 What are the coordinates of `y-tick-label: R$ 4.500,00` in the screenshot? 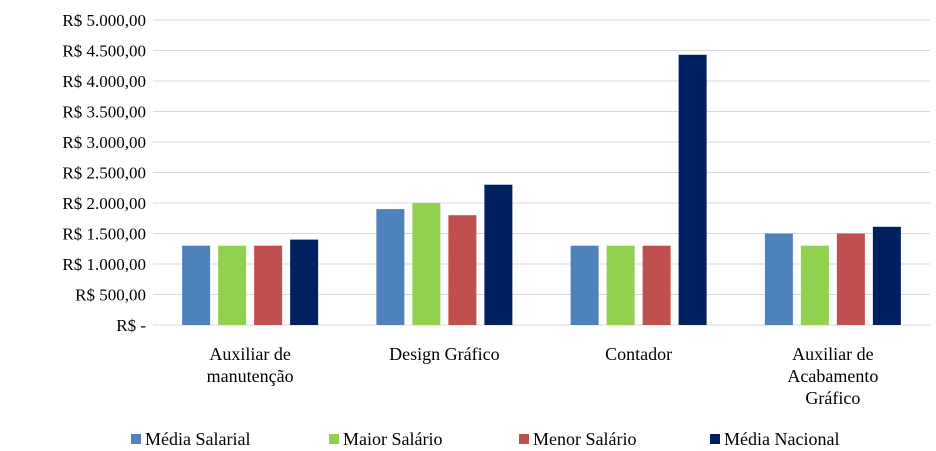 It's located at (104, 51).